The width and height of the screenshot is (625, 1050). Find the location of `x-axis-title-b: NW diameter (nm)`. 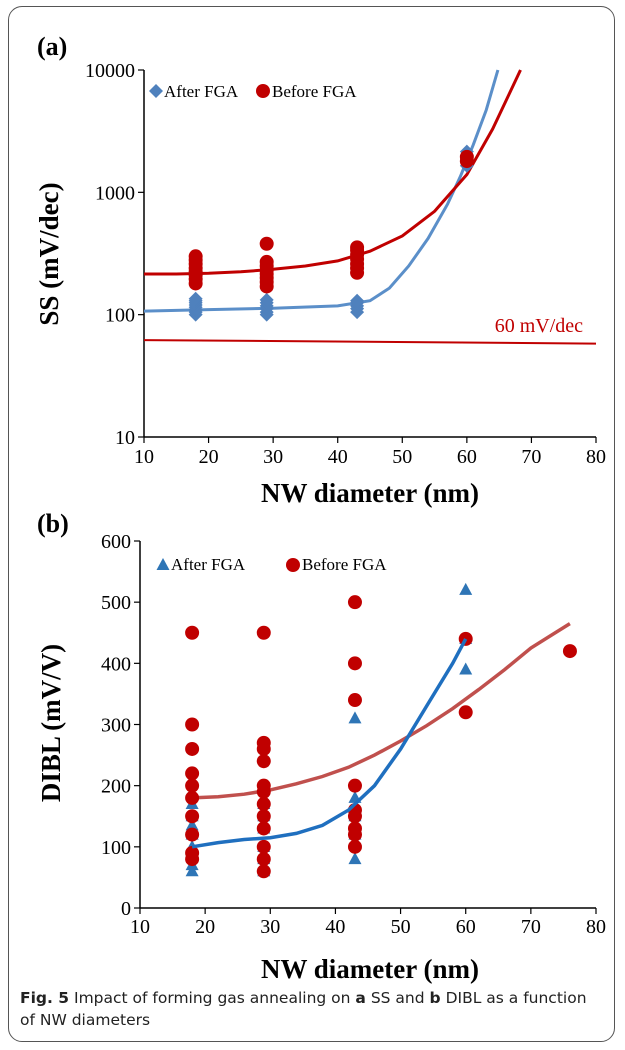

x-axis-title-b: NW diameter (nm) is located at coordinates (370, 969).